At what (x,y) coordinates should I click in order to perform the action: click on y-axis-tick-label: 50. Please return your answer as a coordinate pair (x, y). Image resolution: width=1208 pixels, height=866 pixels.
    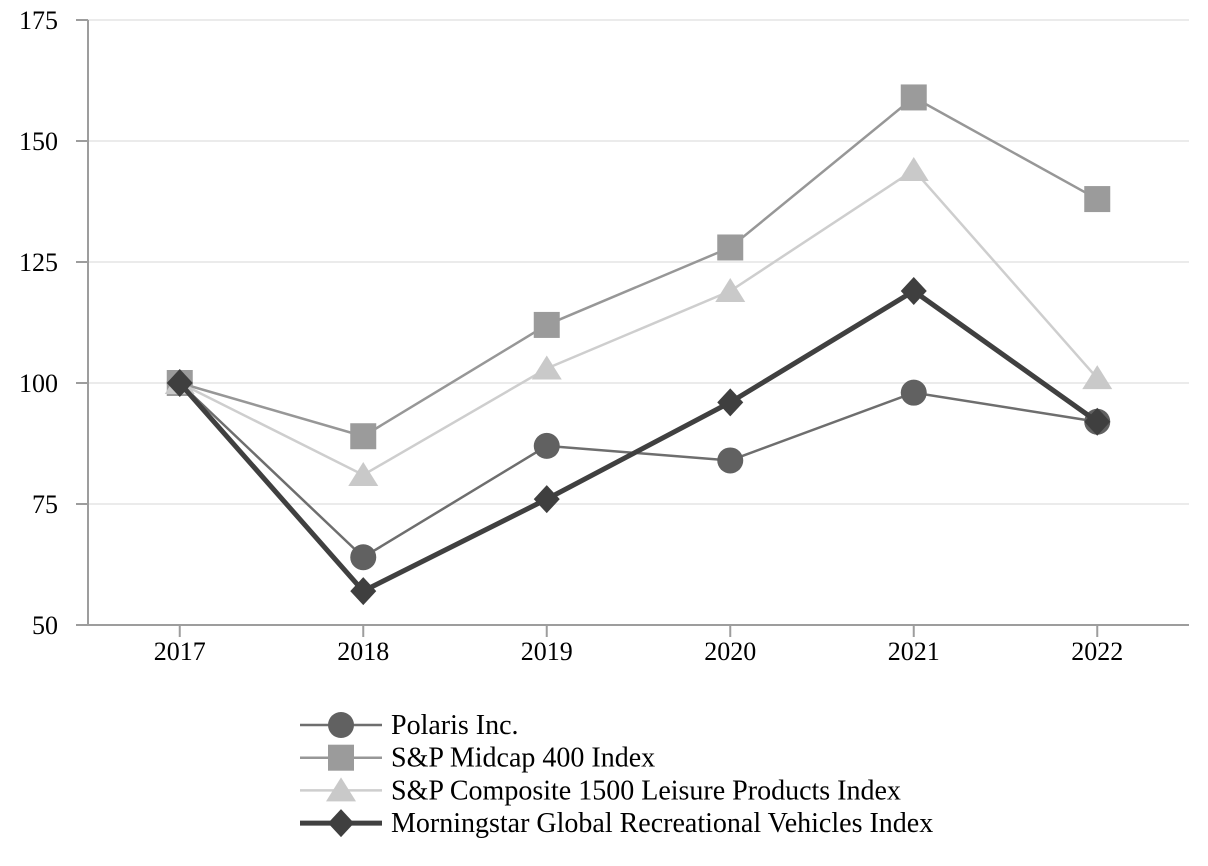
    Looking at the image, I should click on (45, 625).